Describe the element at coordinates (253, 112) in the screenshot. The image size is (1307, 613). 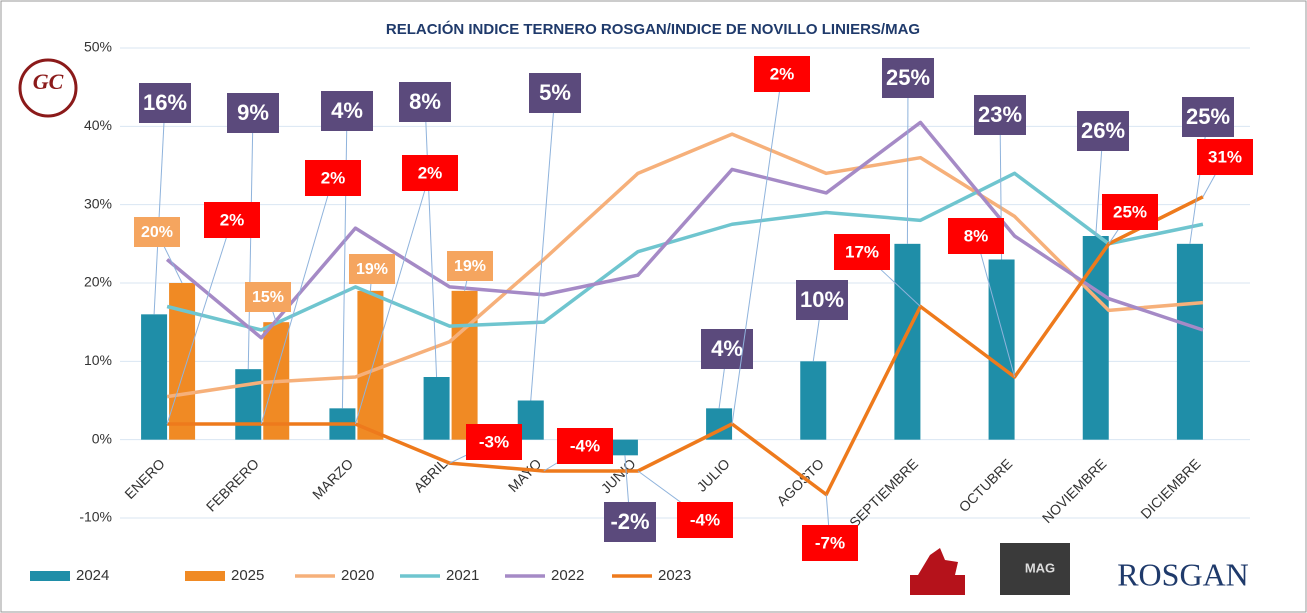
I see `data-label: 9%` at that location.